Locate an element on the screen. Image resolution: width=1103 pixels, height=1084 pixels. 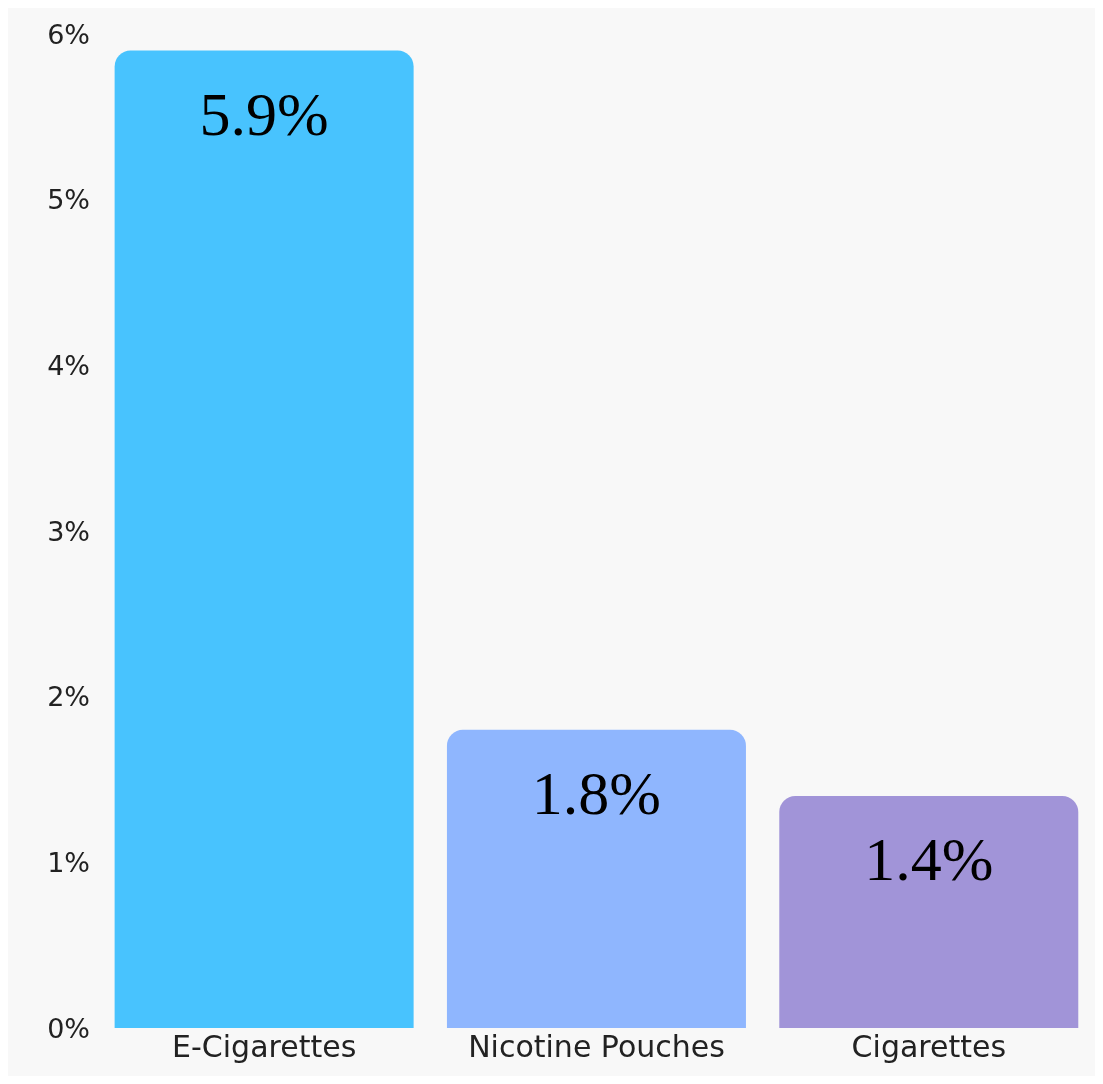
y-tick-label: 3% is located at coordinates (68, 531).